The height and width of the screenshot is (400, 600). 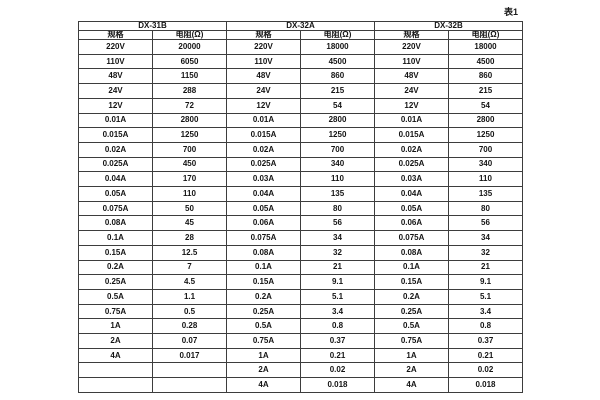 What do you see at coordinates (189, 267) in the screenshot?
I see `resistance-cell: 7` at bounding box center [189, 267].